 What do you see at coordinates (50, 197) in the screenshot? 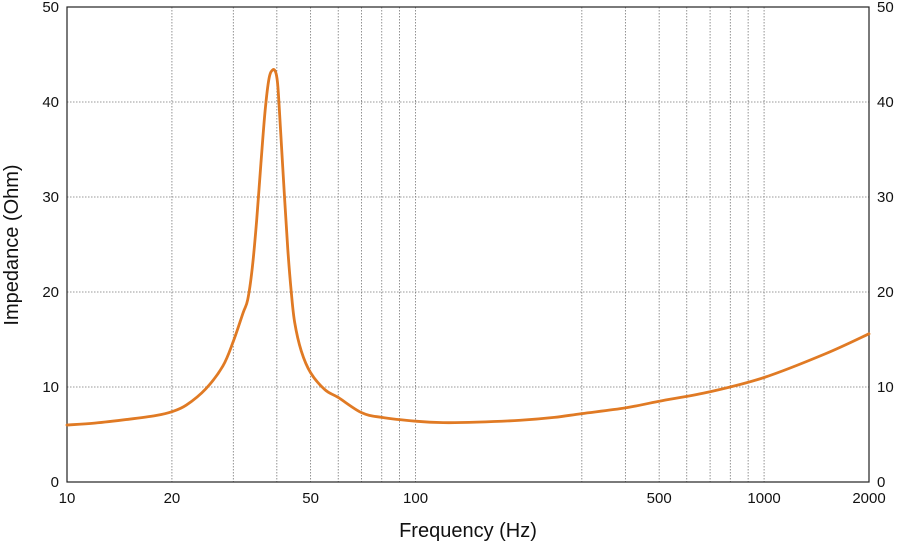
I see `y-tick-label-left: 30` at bounding box center [50, 197].